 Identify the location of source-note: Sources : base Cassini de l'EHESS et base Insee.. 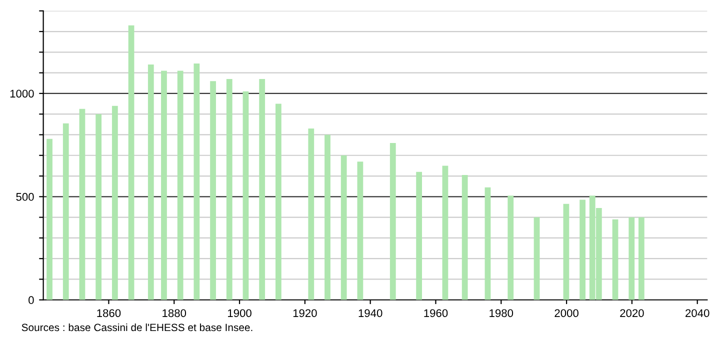
(137, 327).